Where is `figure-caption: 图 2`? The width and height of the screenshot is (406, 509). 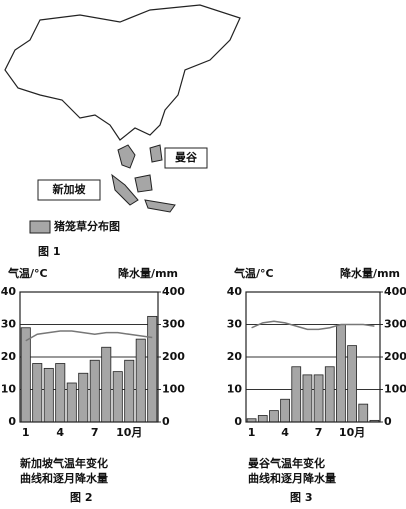
figure-caption: 图 2 is located at coordinates (81, 497).